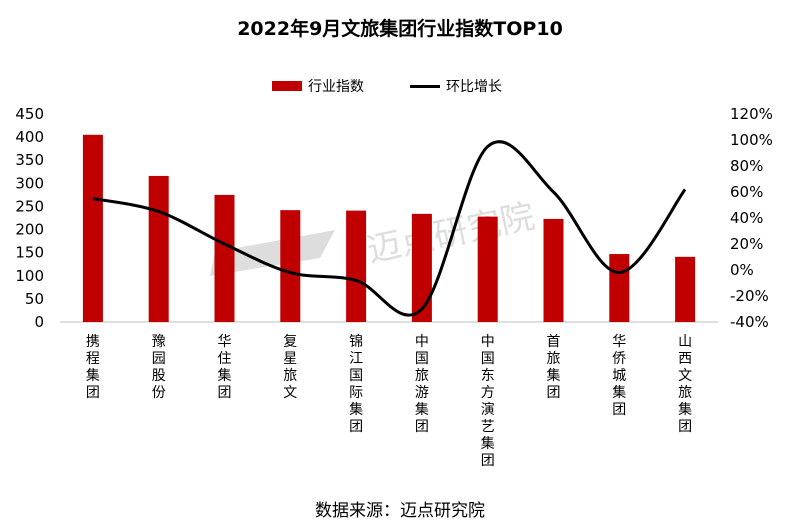  I want to click on source-note: 数据来源：迈点研究院, so click(400, 511).